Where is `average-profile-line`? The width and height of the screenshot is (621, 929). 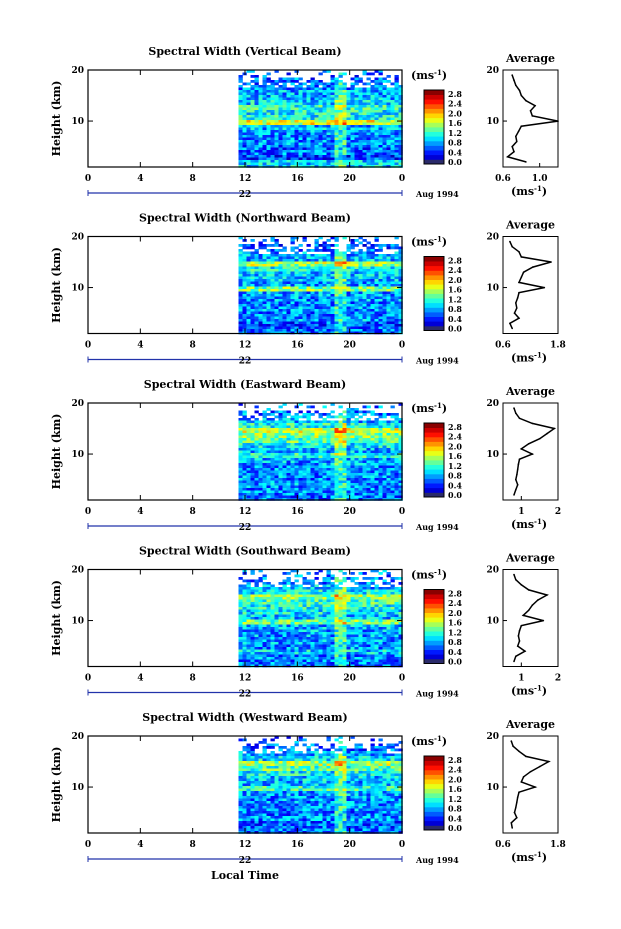 average-profile-line is located at coordinates (535, 451).